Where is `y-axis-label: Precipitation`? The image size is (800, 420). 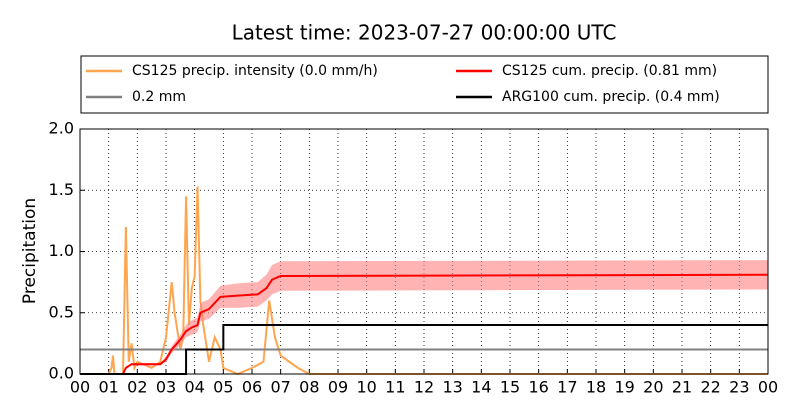 y-axis-label: Precipitation is located at coordinates (30, 251).